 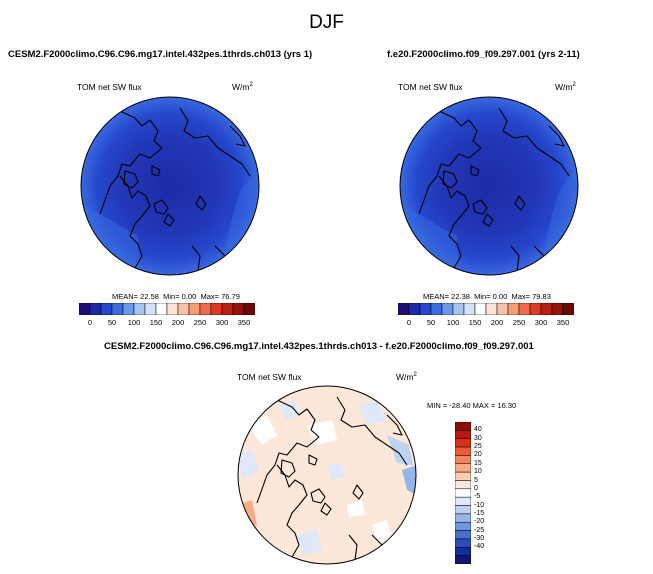 What do you see at coordinates (327, 475) in the screenshot?
I see `difference-polar-map` at bounding box center [327, 475].